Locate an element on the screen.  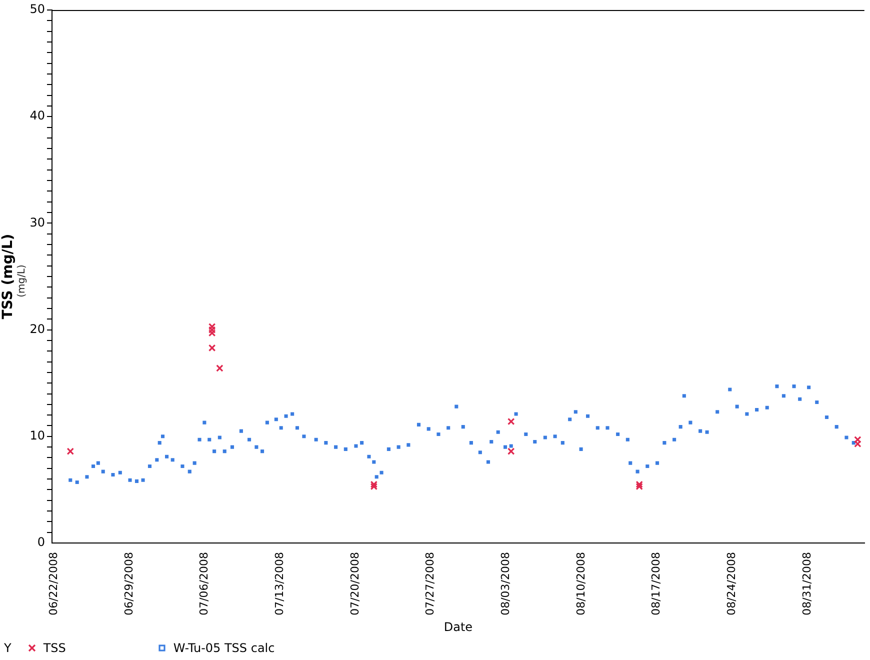
x-tick-label: 07/13/2008 is located at coordinates (279, 584).